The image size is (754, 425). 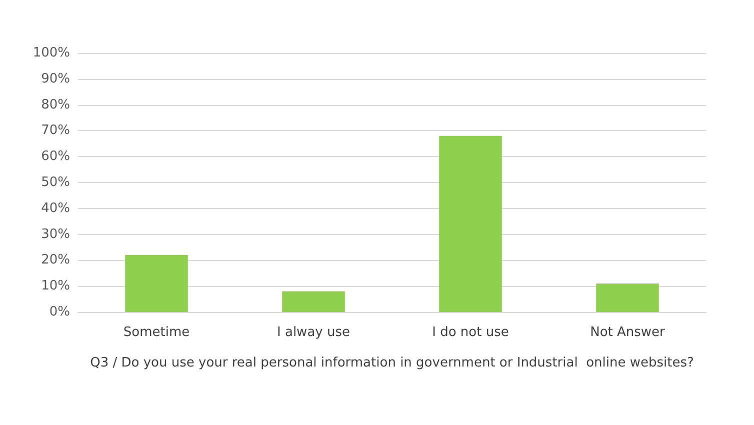 What do you see at coordinates (55, 182) in the screenshot?
I see `y-tick-label: 50%` at bounding box center [55, 182].